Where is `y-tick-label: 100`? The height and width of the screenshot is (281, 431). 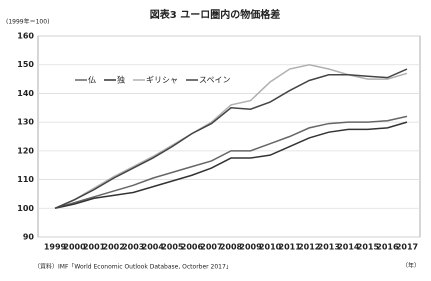 y-tick-label: 100 is located at coordinates (25, 208).